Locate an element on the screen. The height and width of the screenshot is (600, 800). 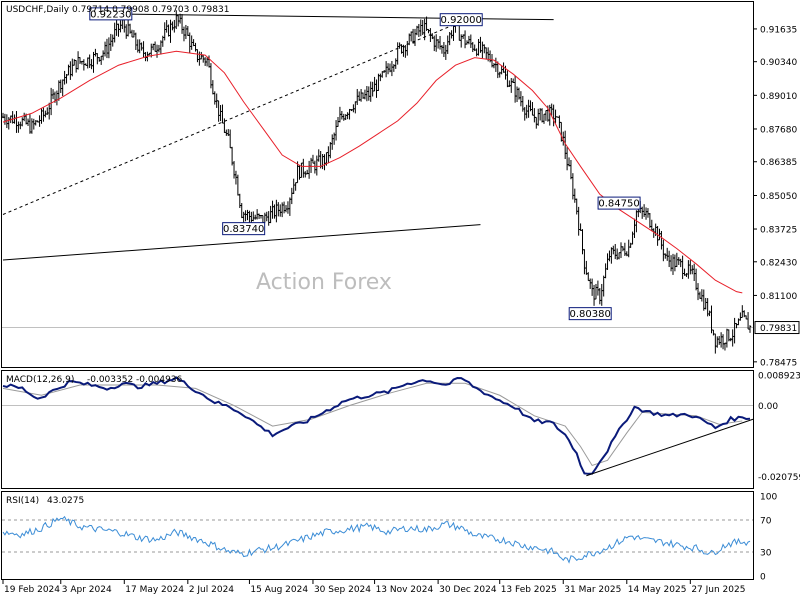
price-tick-label: 0.85050 is located at coordinates (778, 197).